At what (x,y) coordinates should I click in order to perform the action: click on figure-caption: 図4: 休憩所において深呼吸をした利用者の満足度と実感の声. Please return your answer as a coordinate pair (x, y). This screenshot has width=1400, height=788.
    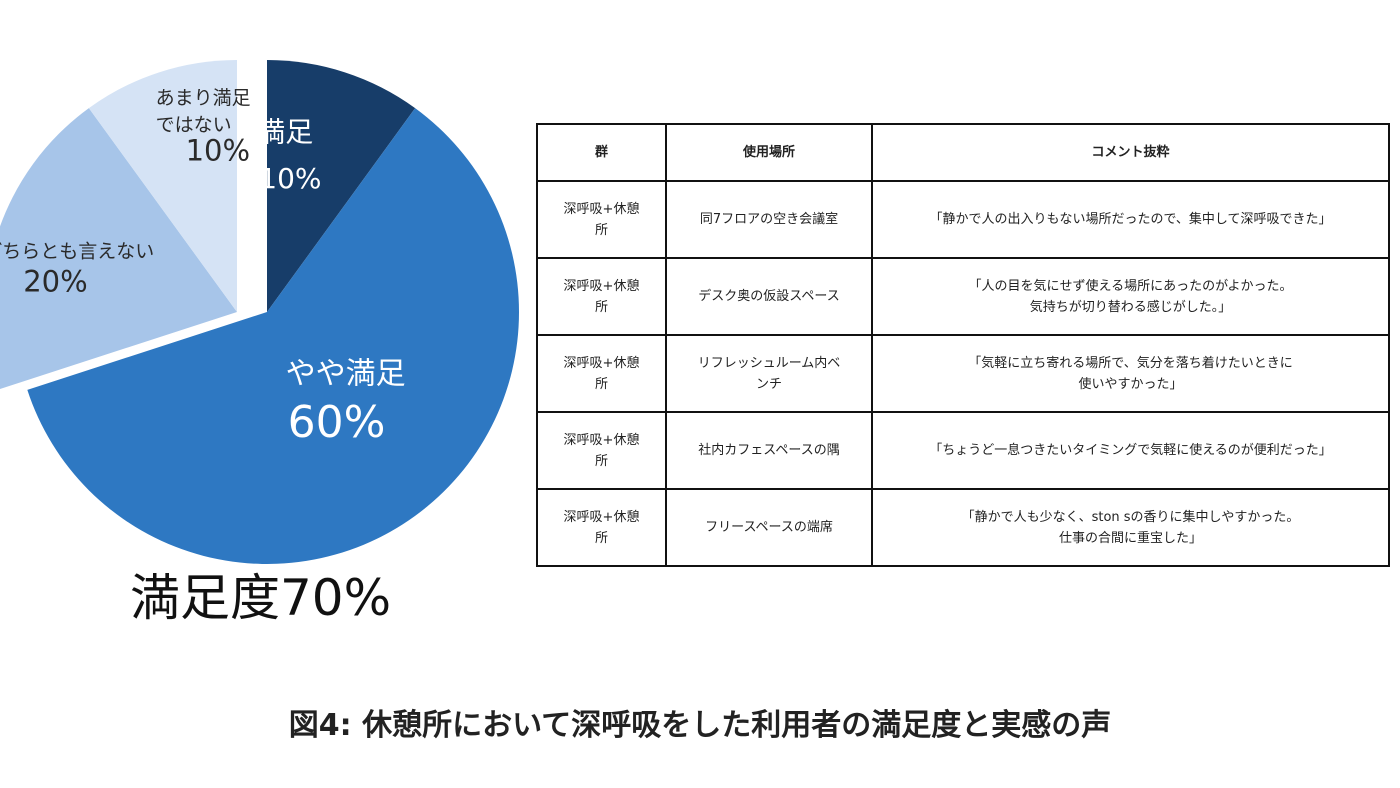
    Looking at the image, I should click on (700, 725).